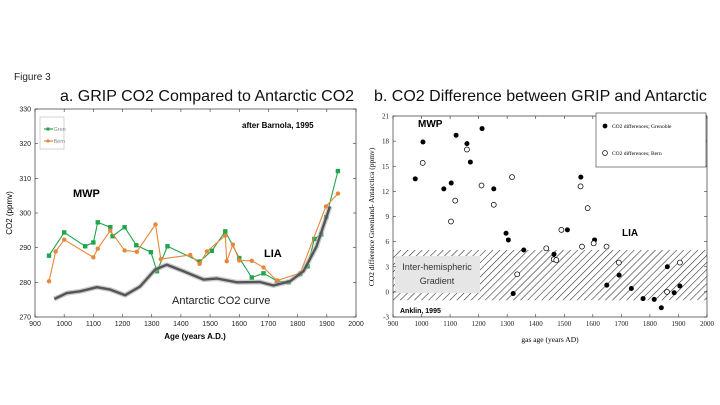 The width and height of the screenshot is (720, 405). I want to click on band-label-line1: Inter-hemispheric, so click(437, 267).